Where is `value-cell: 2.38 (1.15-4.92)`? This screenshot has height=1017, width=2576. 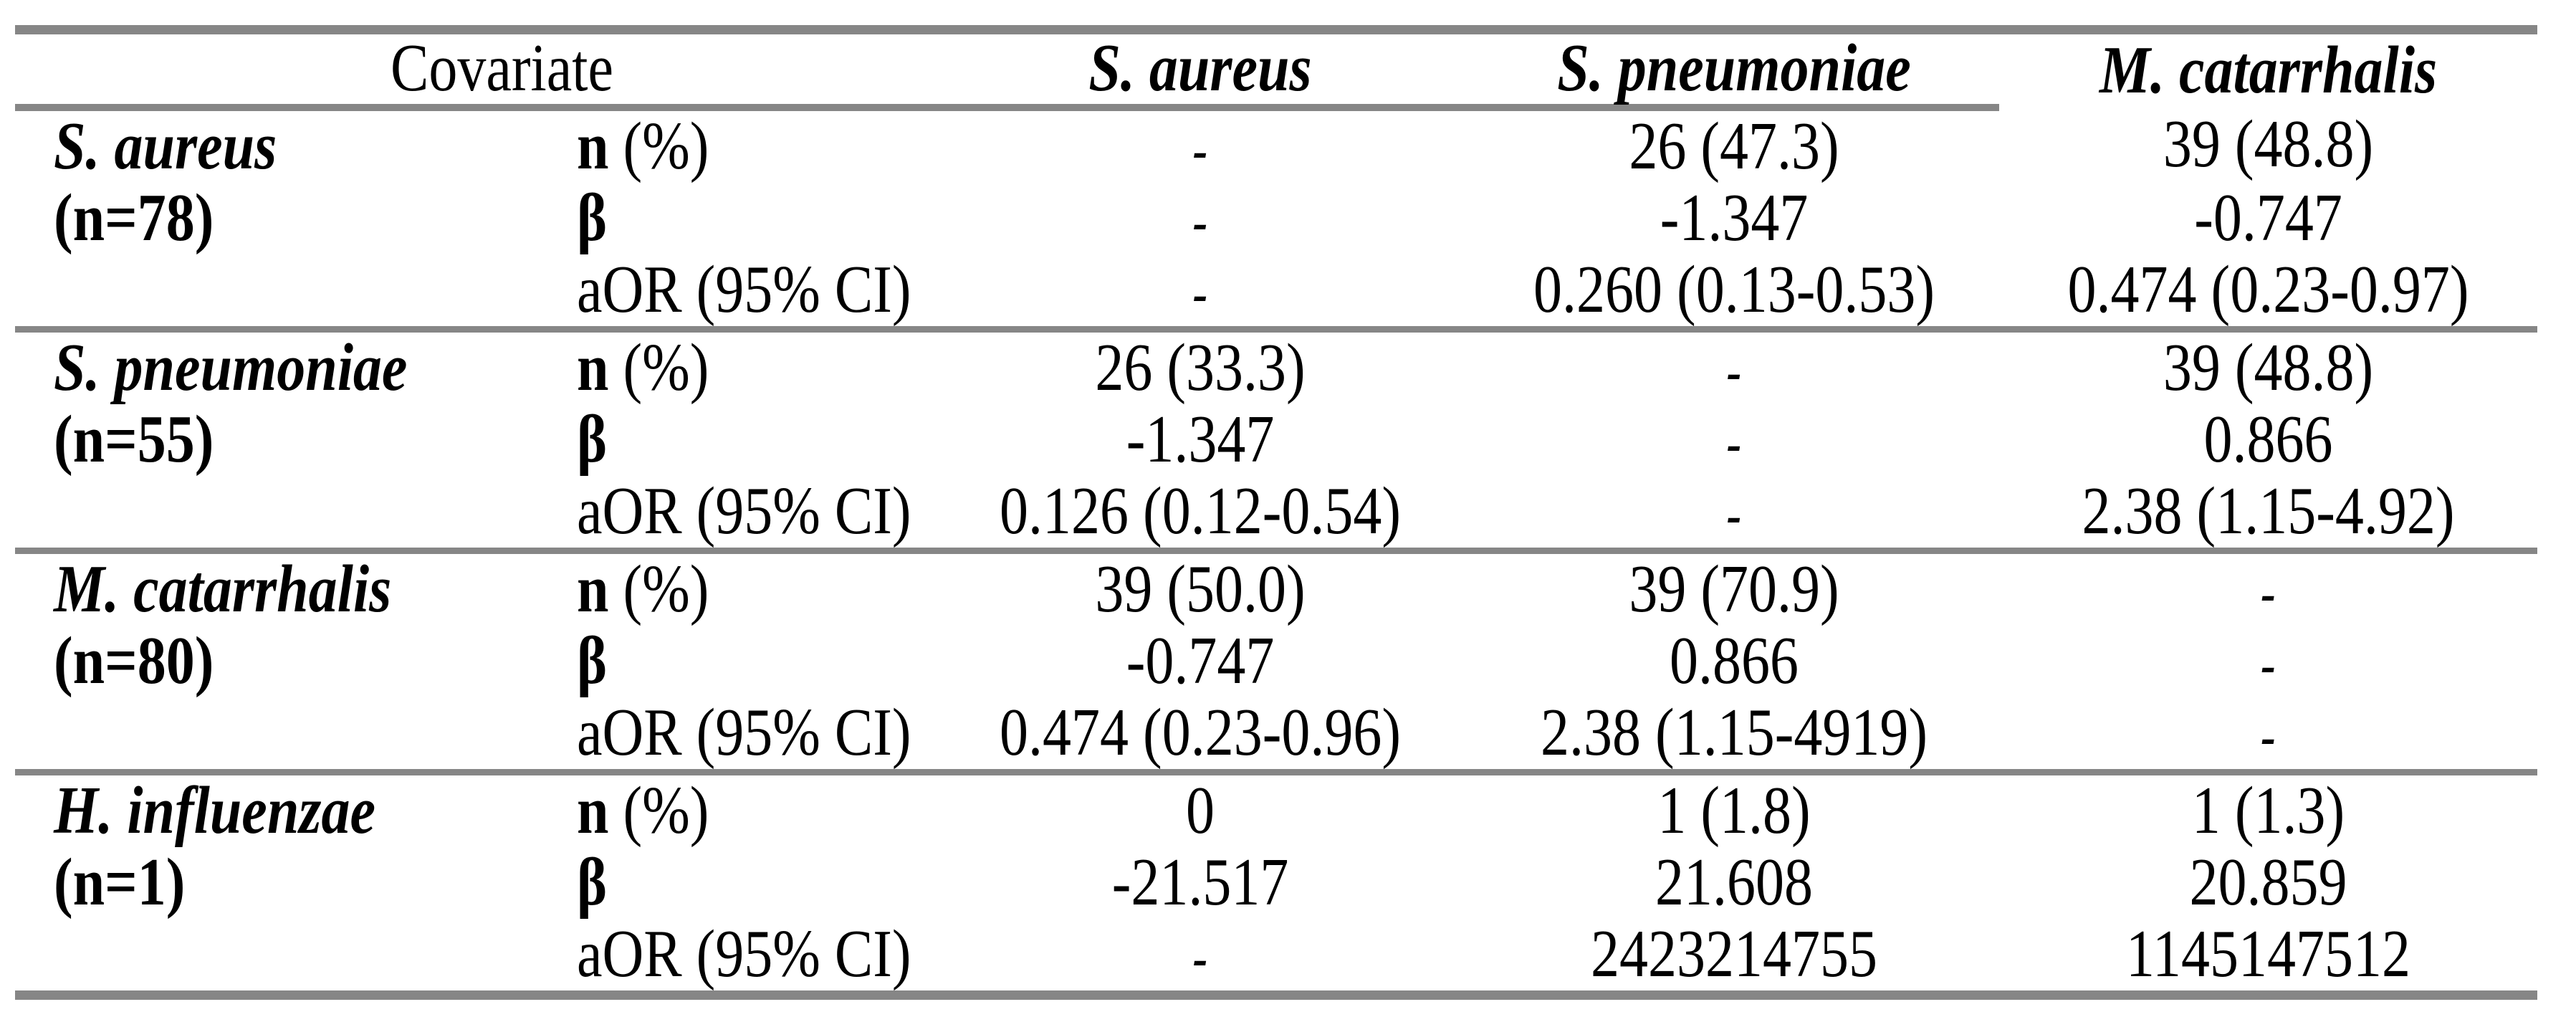
value-cell: 2.38 (1.15-4.92) is located at coordinates (2268, 514).